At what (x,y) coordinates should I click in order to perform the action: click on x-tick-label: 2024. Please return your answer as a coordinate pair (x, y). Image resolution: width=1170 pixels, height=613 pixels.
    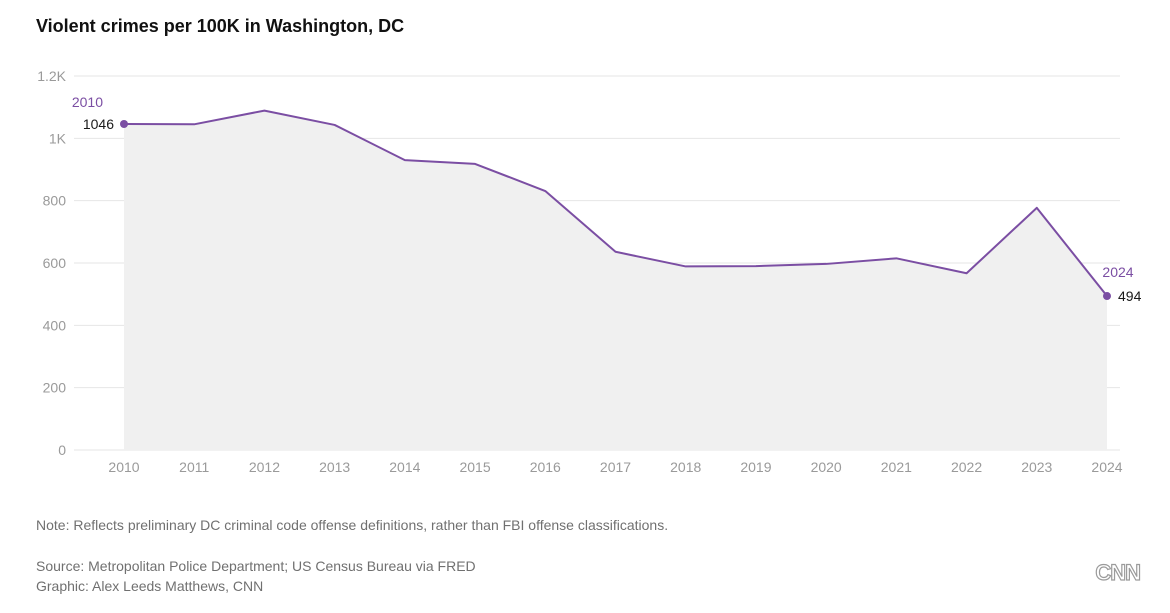
    Looking at the image, I should click on (1106, 467).